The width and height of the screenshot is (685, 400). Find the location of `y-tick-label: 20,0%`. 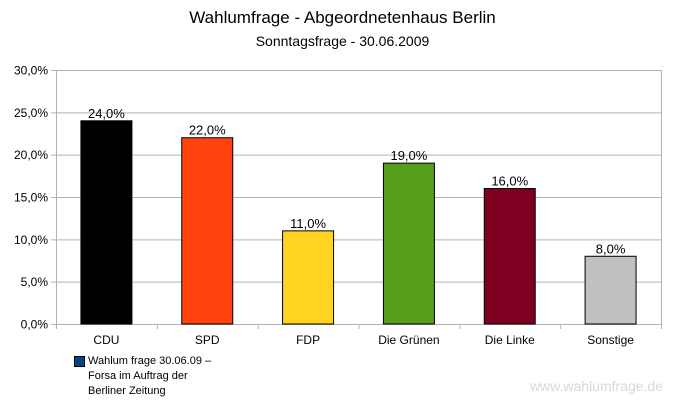

y-tick-label: 20,0% is located at coordinates (31, 155).